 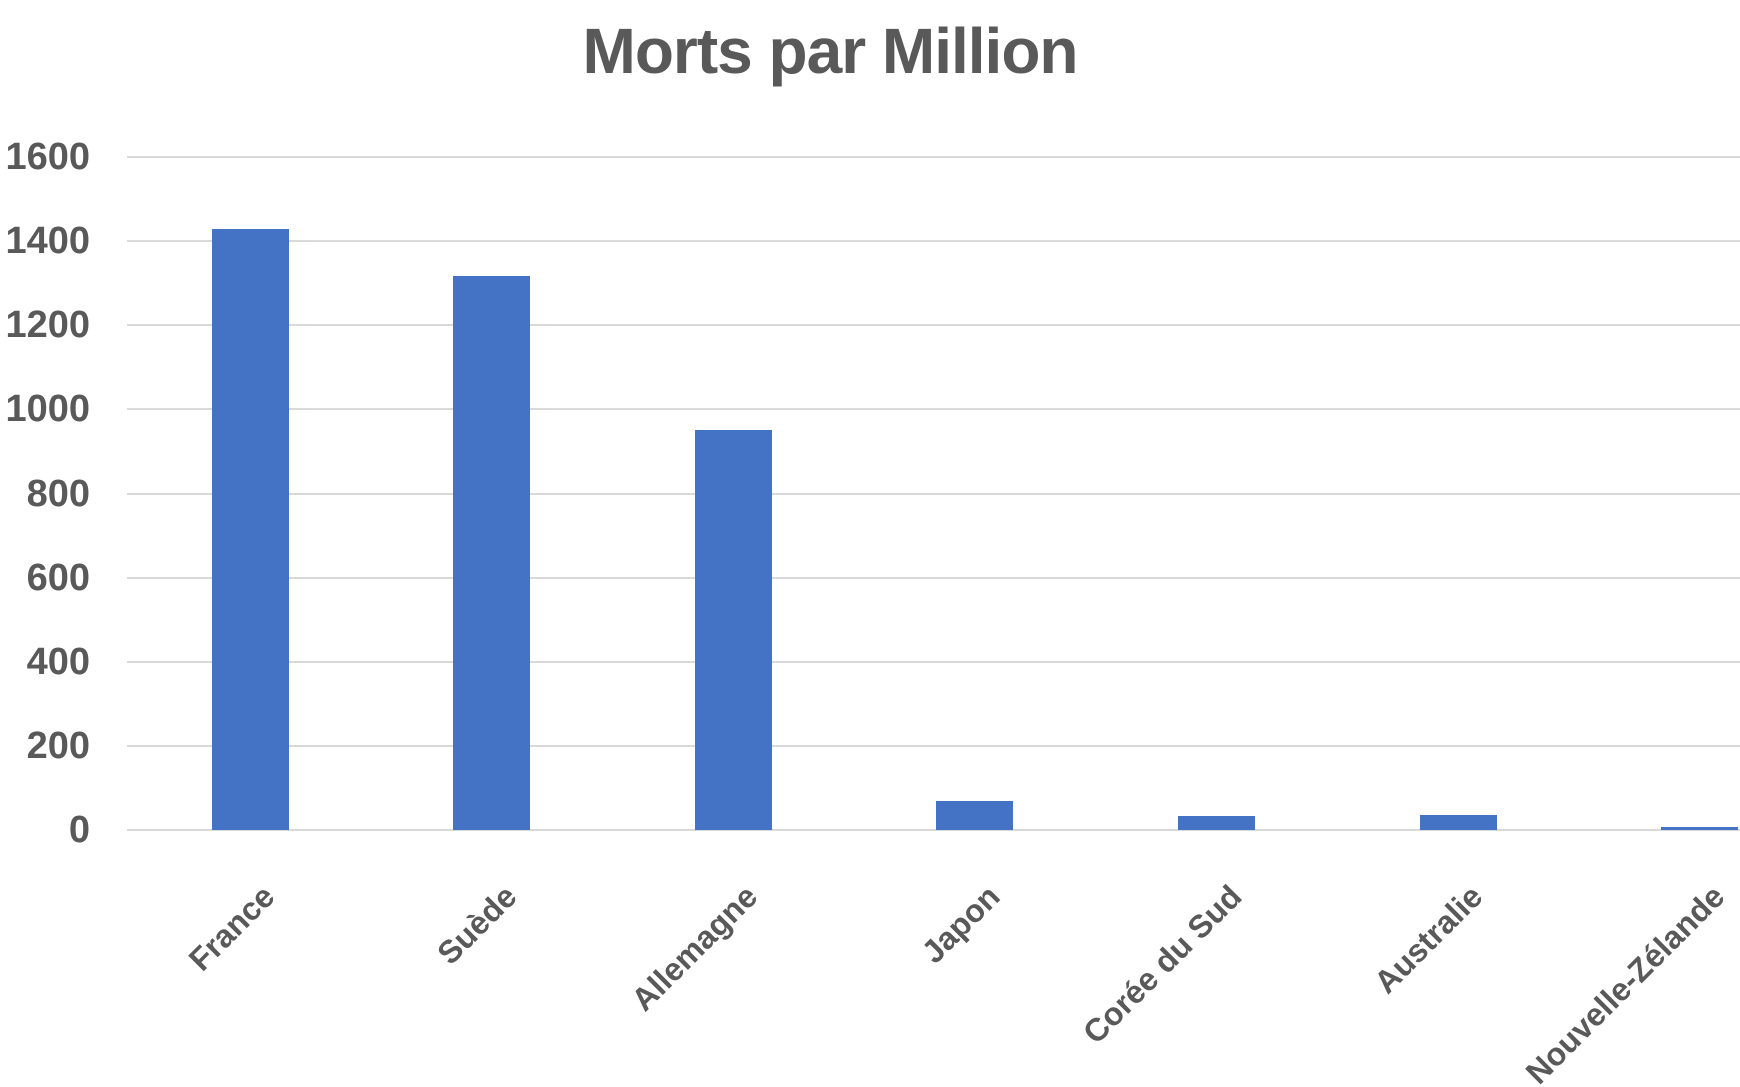 What do you see at coordinates (1458, 822) in the screenshot?
I see `bar-australie` at bounding box center [1458, 822].